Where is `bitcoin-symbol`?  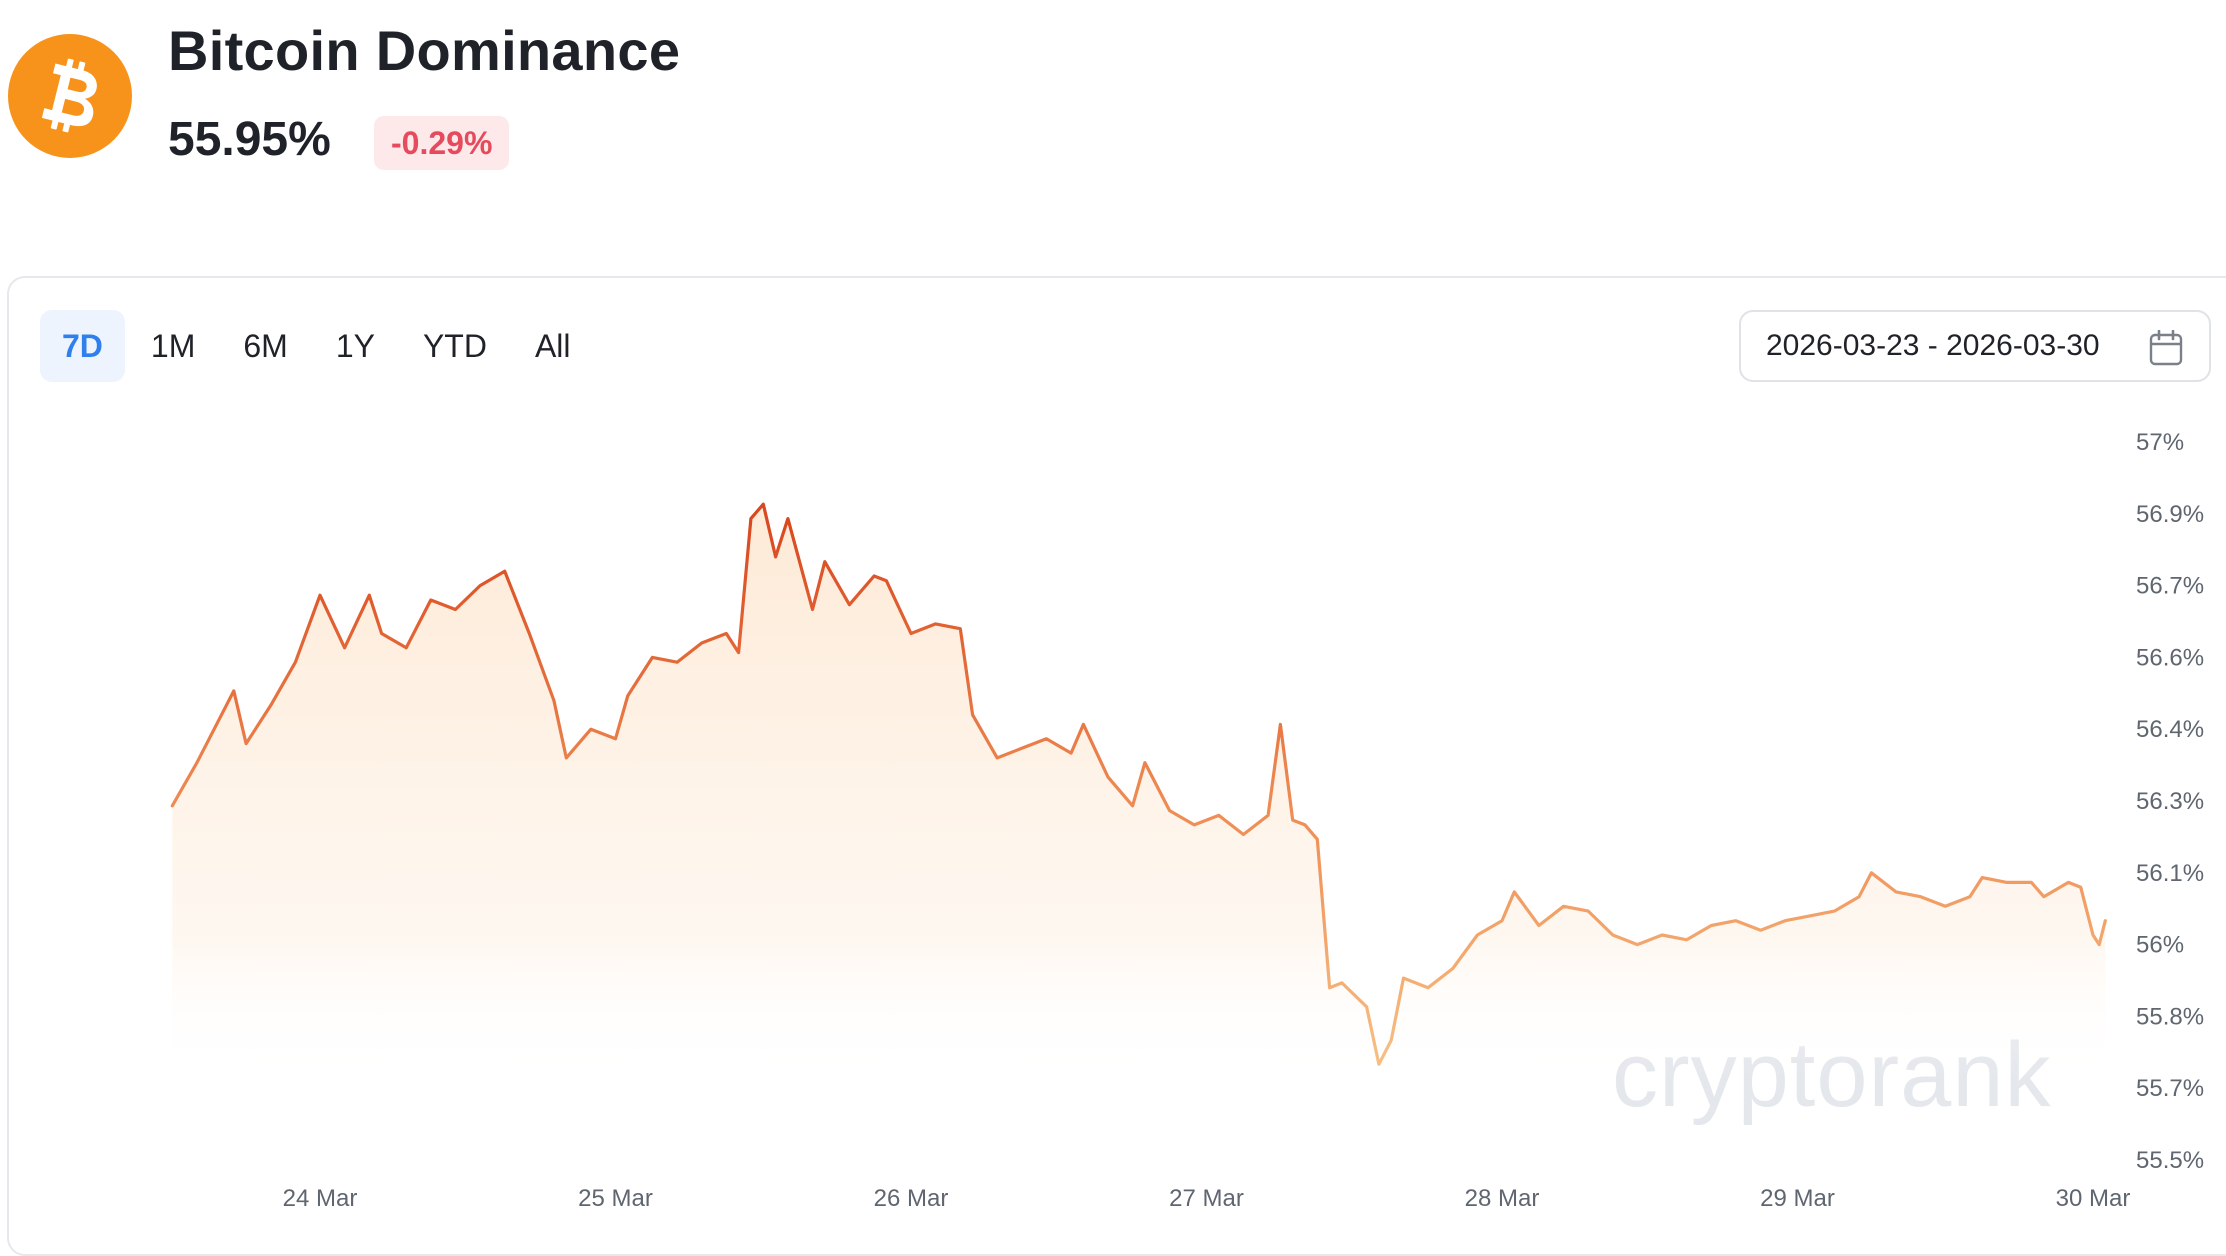
bitcoin-symbol is located at coordinates (69, 95).